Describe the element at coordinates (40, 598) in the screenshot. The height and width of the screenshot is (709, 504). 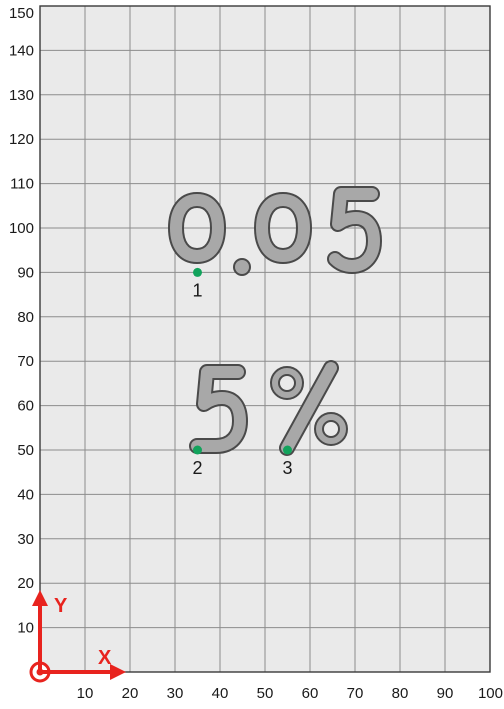
I see `y-axis-arrowhead` at that location.